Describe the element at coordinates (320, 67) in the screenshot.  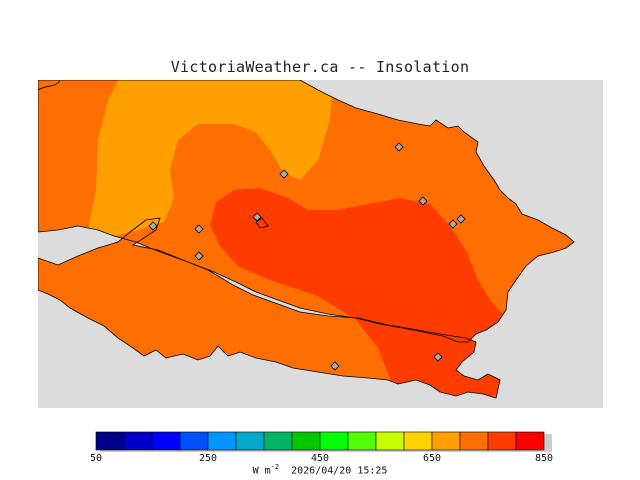
I see `map-title: VictoriaWeather.ca -- Insolation` at that location.